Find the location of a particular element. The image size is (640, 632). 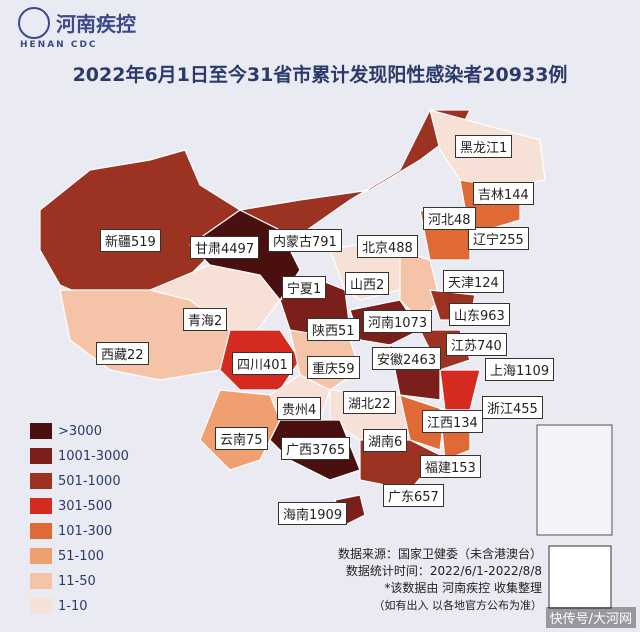

province-name: 上海 is located at coordinates (503, 371).